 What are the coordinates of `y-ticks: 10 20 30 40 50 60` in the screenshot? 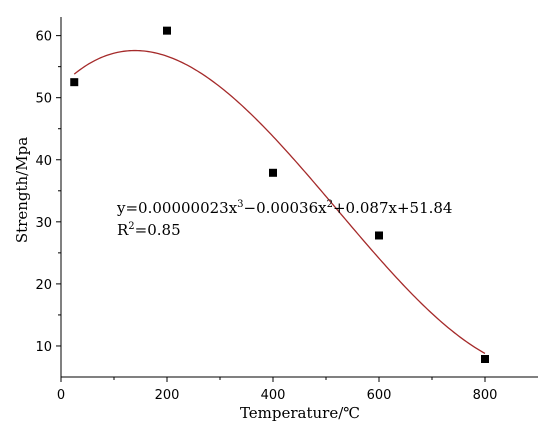 It's located at (48, 192).